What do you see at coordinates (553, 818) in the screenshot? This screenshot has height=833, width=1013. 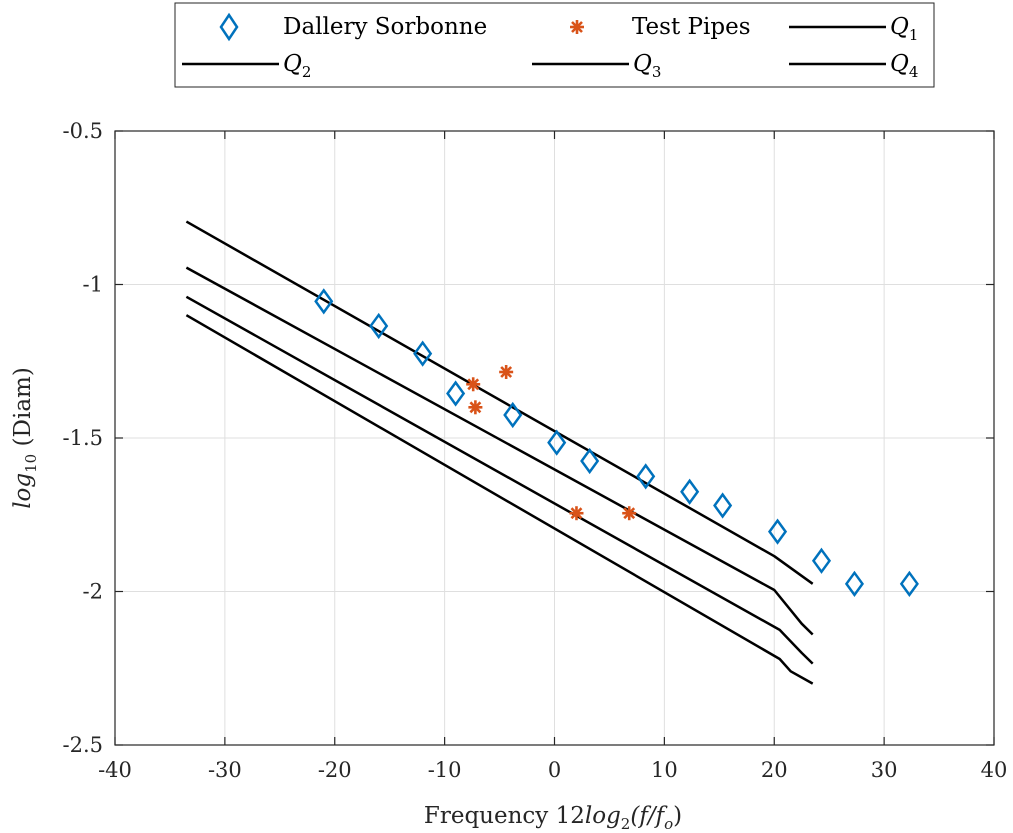 I see `x-axis-label: Frequency 12log2(f/fo)` at bounding box center [553, 818].